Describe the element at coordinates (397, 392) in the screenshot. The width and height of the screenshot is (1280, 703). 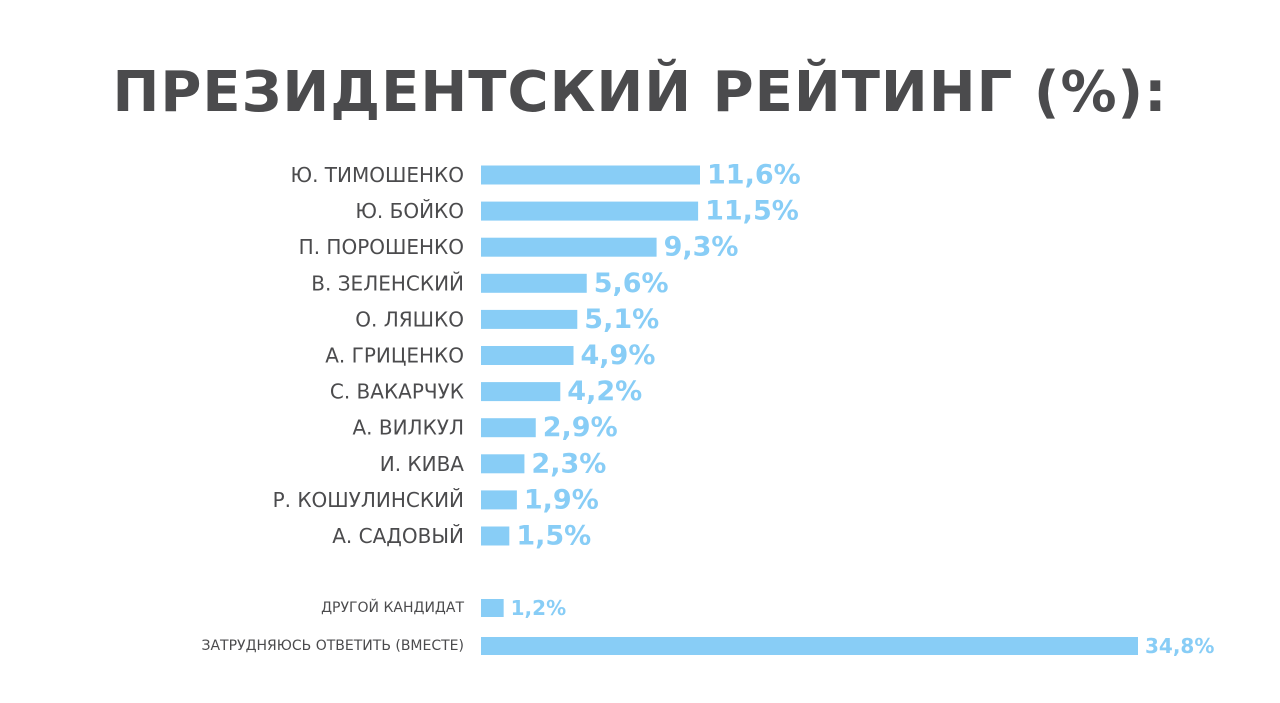
I see `category-label: С. ВАКАРЧУК` at that location.